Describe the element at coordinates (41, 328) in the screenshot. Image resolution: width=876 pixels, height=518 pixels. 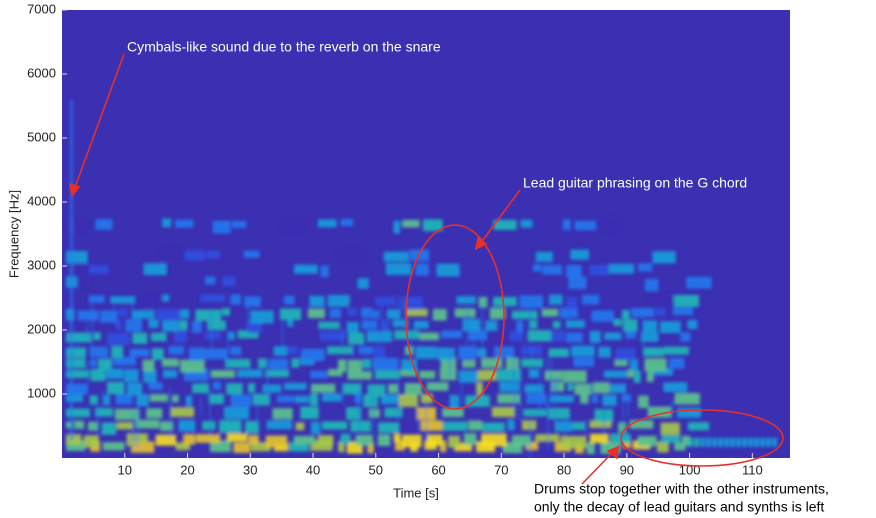
I see `y-tick-label: 2000` at that location.